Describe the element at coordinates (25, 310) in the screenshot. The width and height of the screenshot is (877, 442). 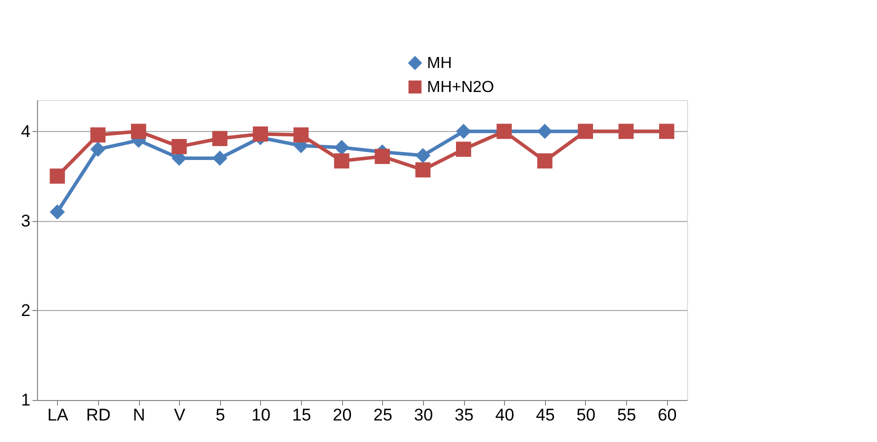
I see `y-tick-label: 2` at that location.